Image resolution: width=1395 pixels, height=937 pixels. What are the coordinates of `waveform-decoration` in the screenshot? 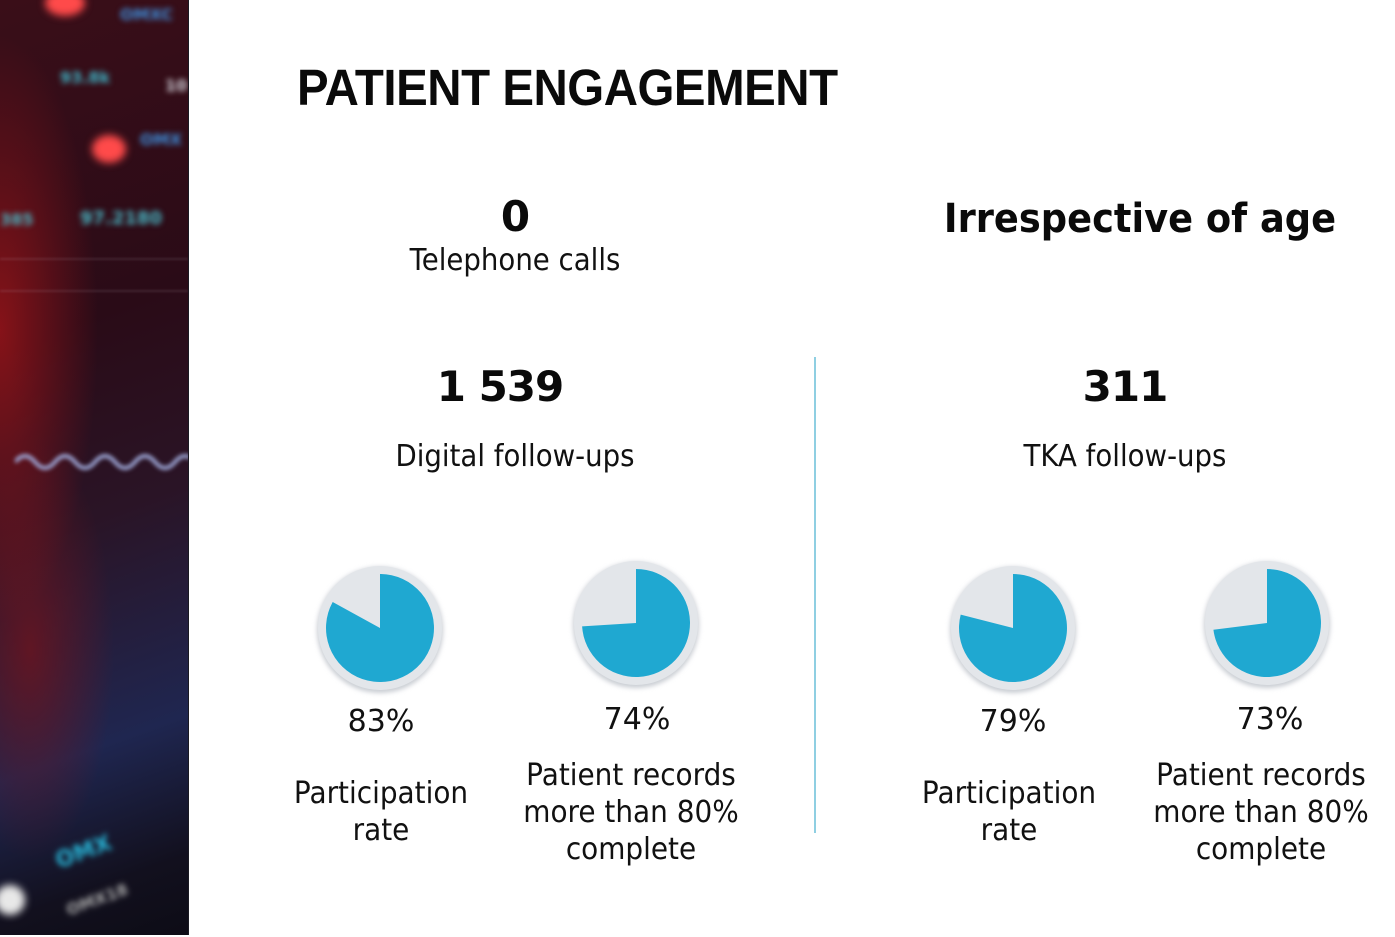 It's located at (101, 462).